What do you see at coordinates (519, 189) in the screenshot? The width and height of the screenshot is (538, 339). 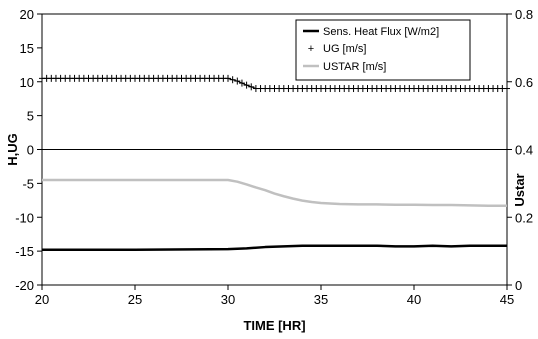 I see `y-axis-title-right: Ustar` at bounding box center [519, 189].